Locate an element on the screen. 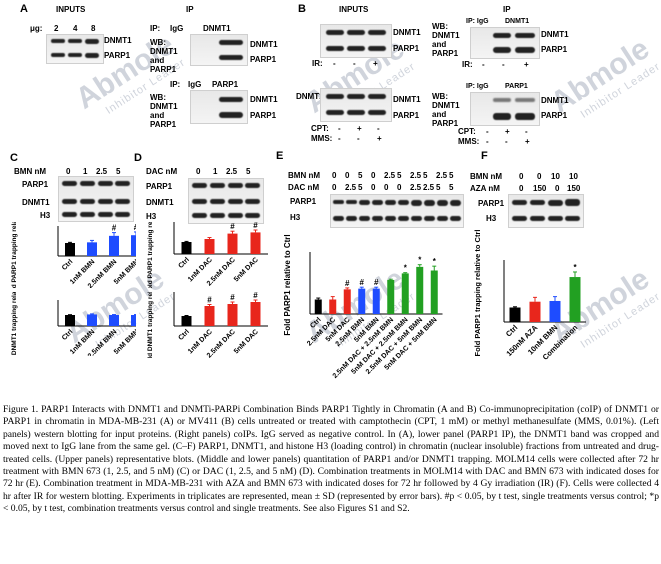 This screenshot has width=661, height=564. dac-values: 0 2.5 5 0 0 0 2.5 2.5 5 5 is located at coordinates (395, 188).